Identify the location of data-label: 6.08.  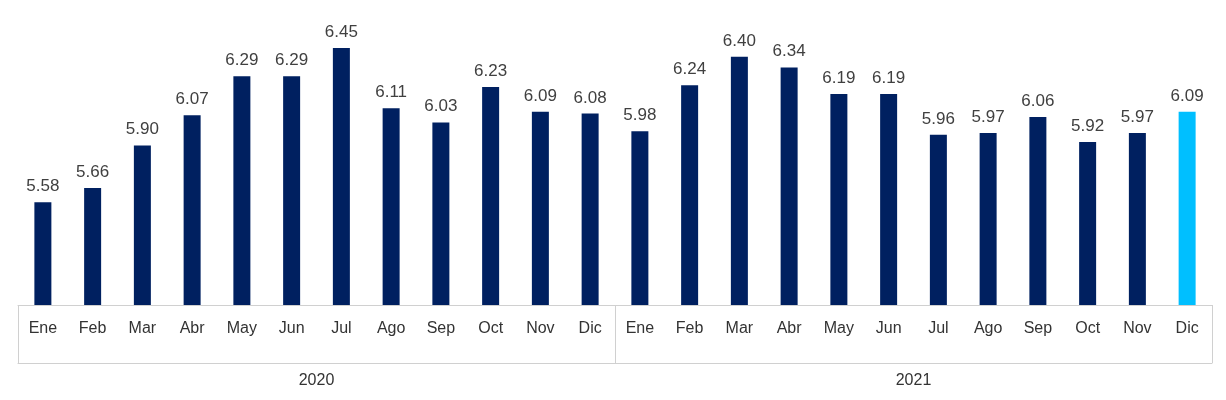
(590, 97).